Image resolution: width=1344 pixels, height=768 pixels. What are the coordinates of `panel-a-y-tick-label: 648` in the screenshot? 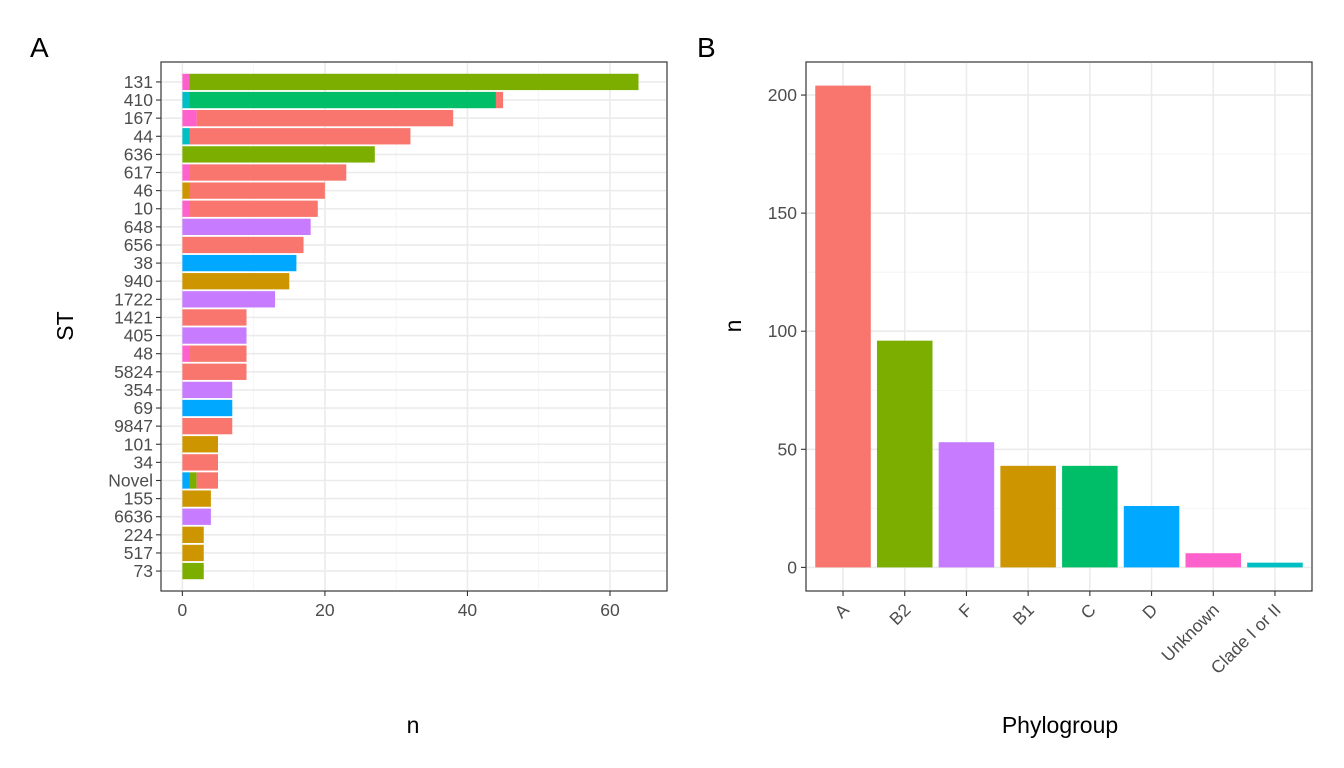 It's located at (138, 227).